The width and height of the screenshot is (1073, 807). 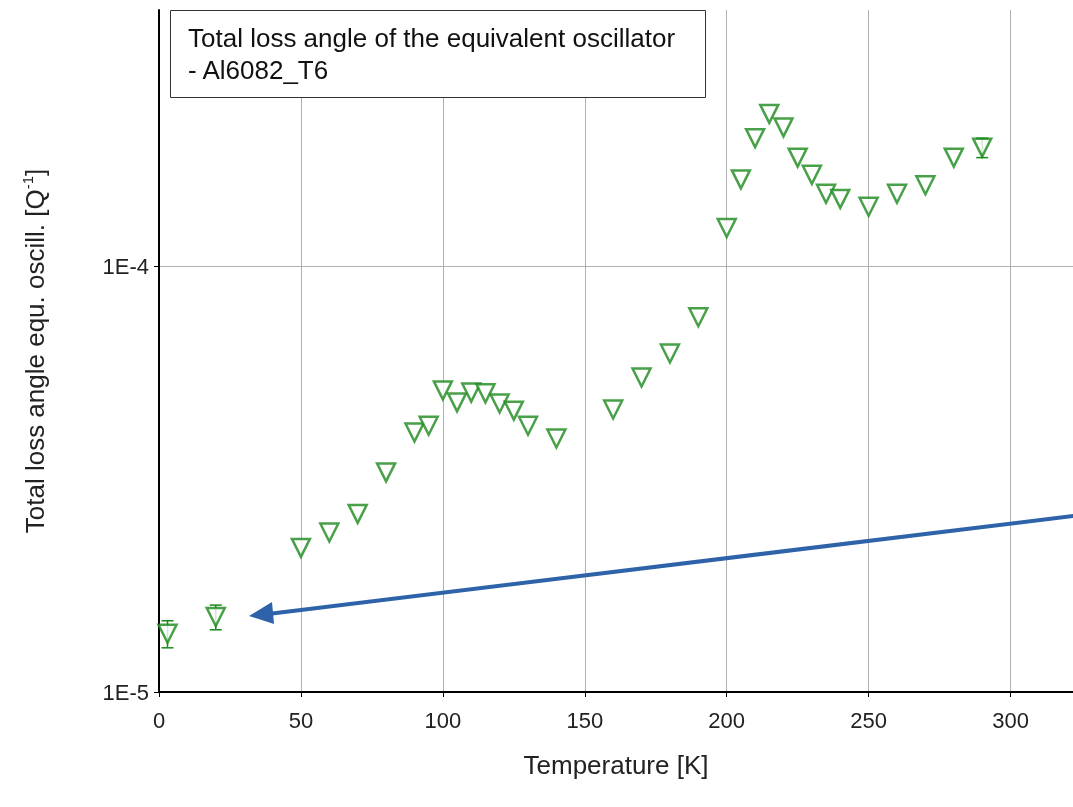 What do you see at coordinates (616, 765) in the screenshot?
I see `x-axis-title: Temperature [K]` at bounding box center [616, 765].